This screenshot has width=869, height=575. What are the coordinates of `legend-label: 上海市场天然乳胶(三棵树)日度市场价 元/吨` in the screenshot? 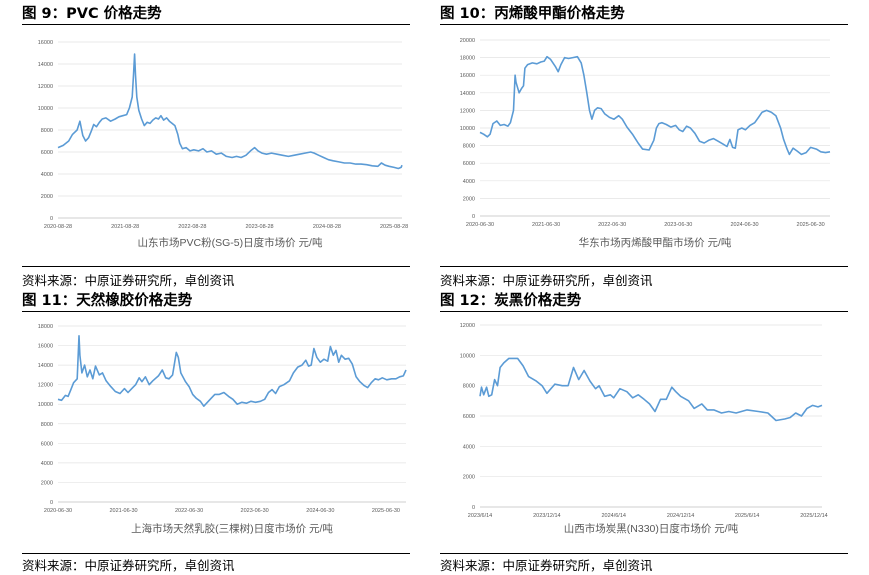 It's located at (232, 528).